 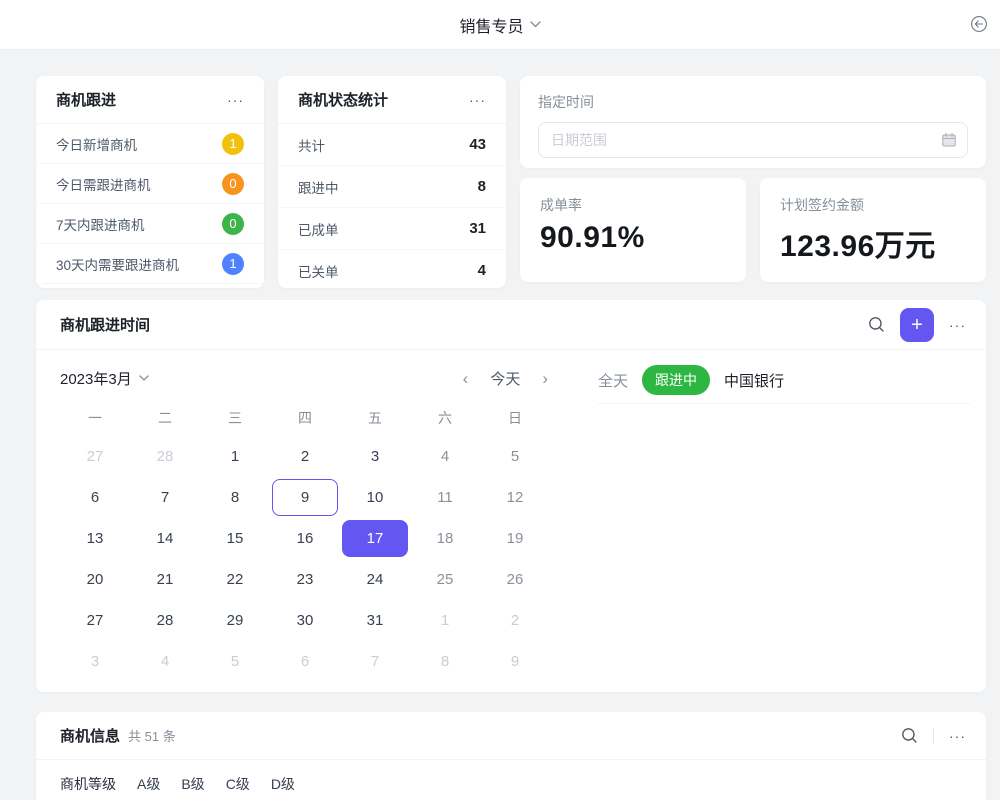 I want to click on grade-option: C级, so click(x=237, y=784).